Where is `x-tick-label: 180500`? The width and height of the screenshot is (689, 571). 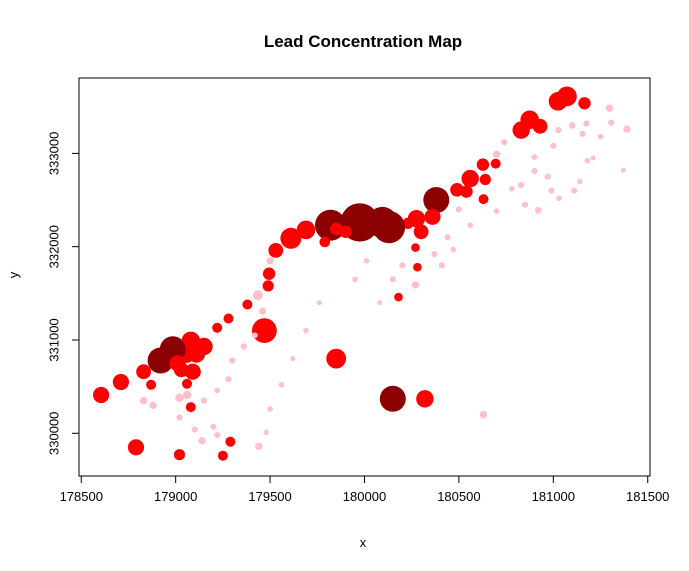
x-tick-label: 180500 is located at coordinates (458, 496).